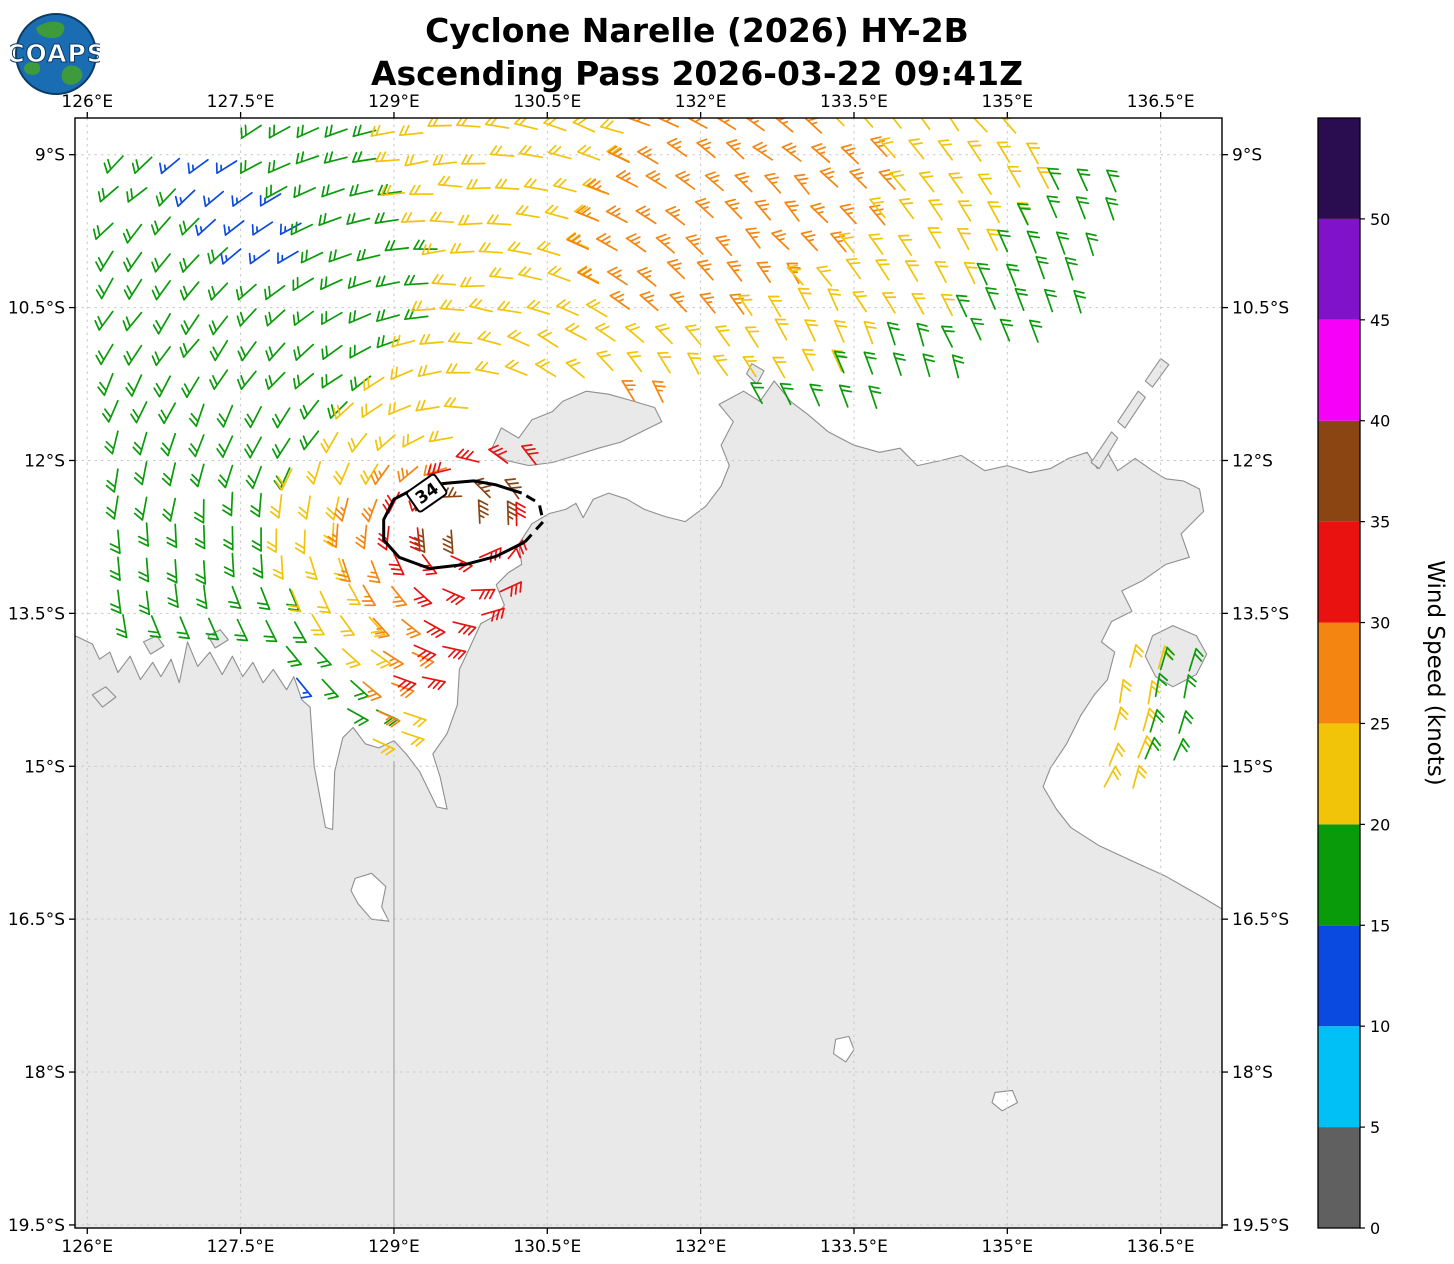 Image resolution: width=1454 pixels, height=1264 pixels. I want to click on lat-tick-label-right: 12°S, so click(1252, 461).